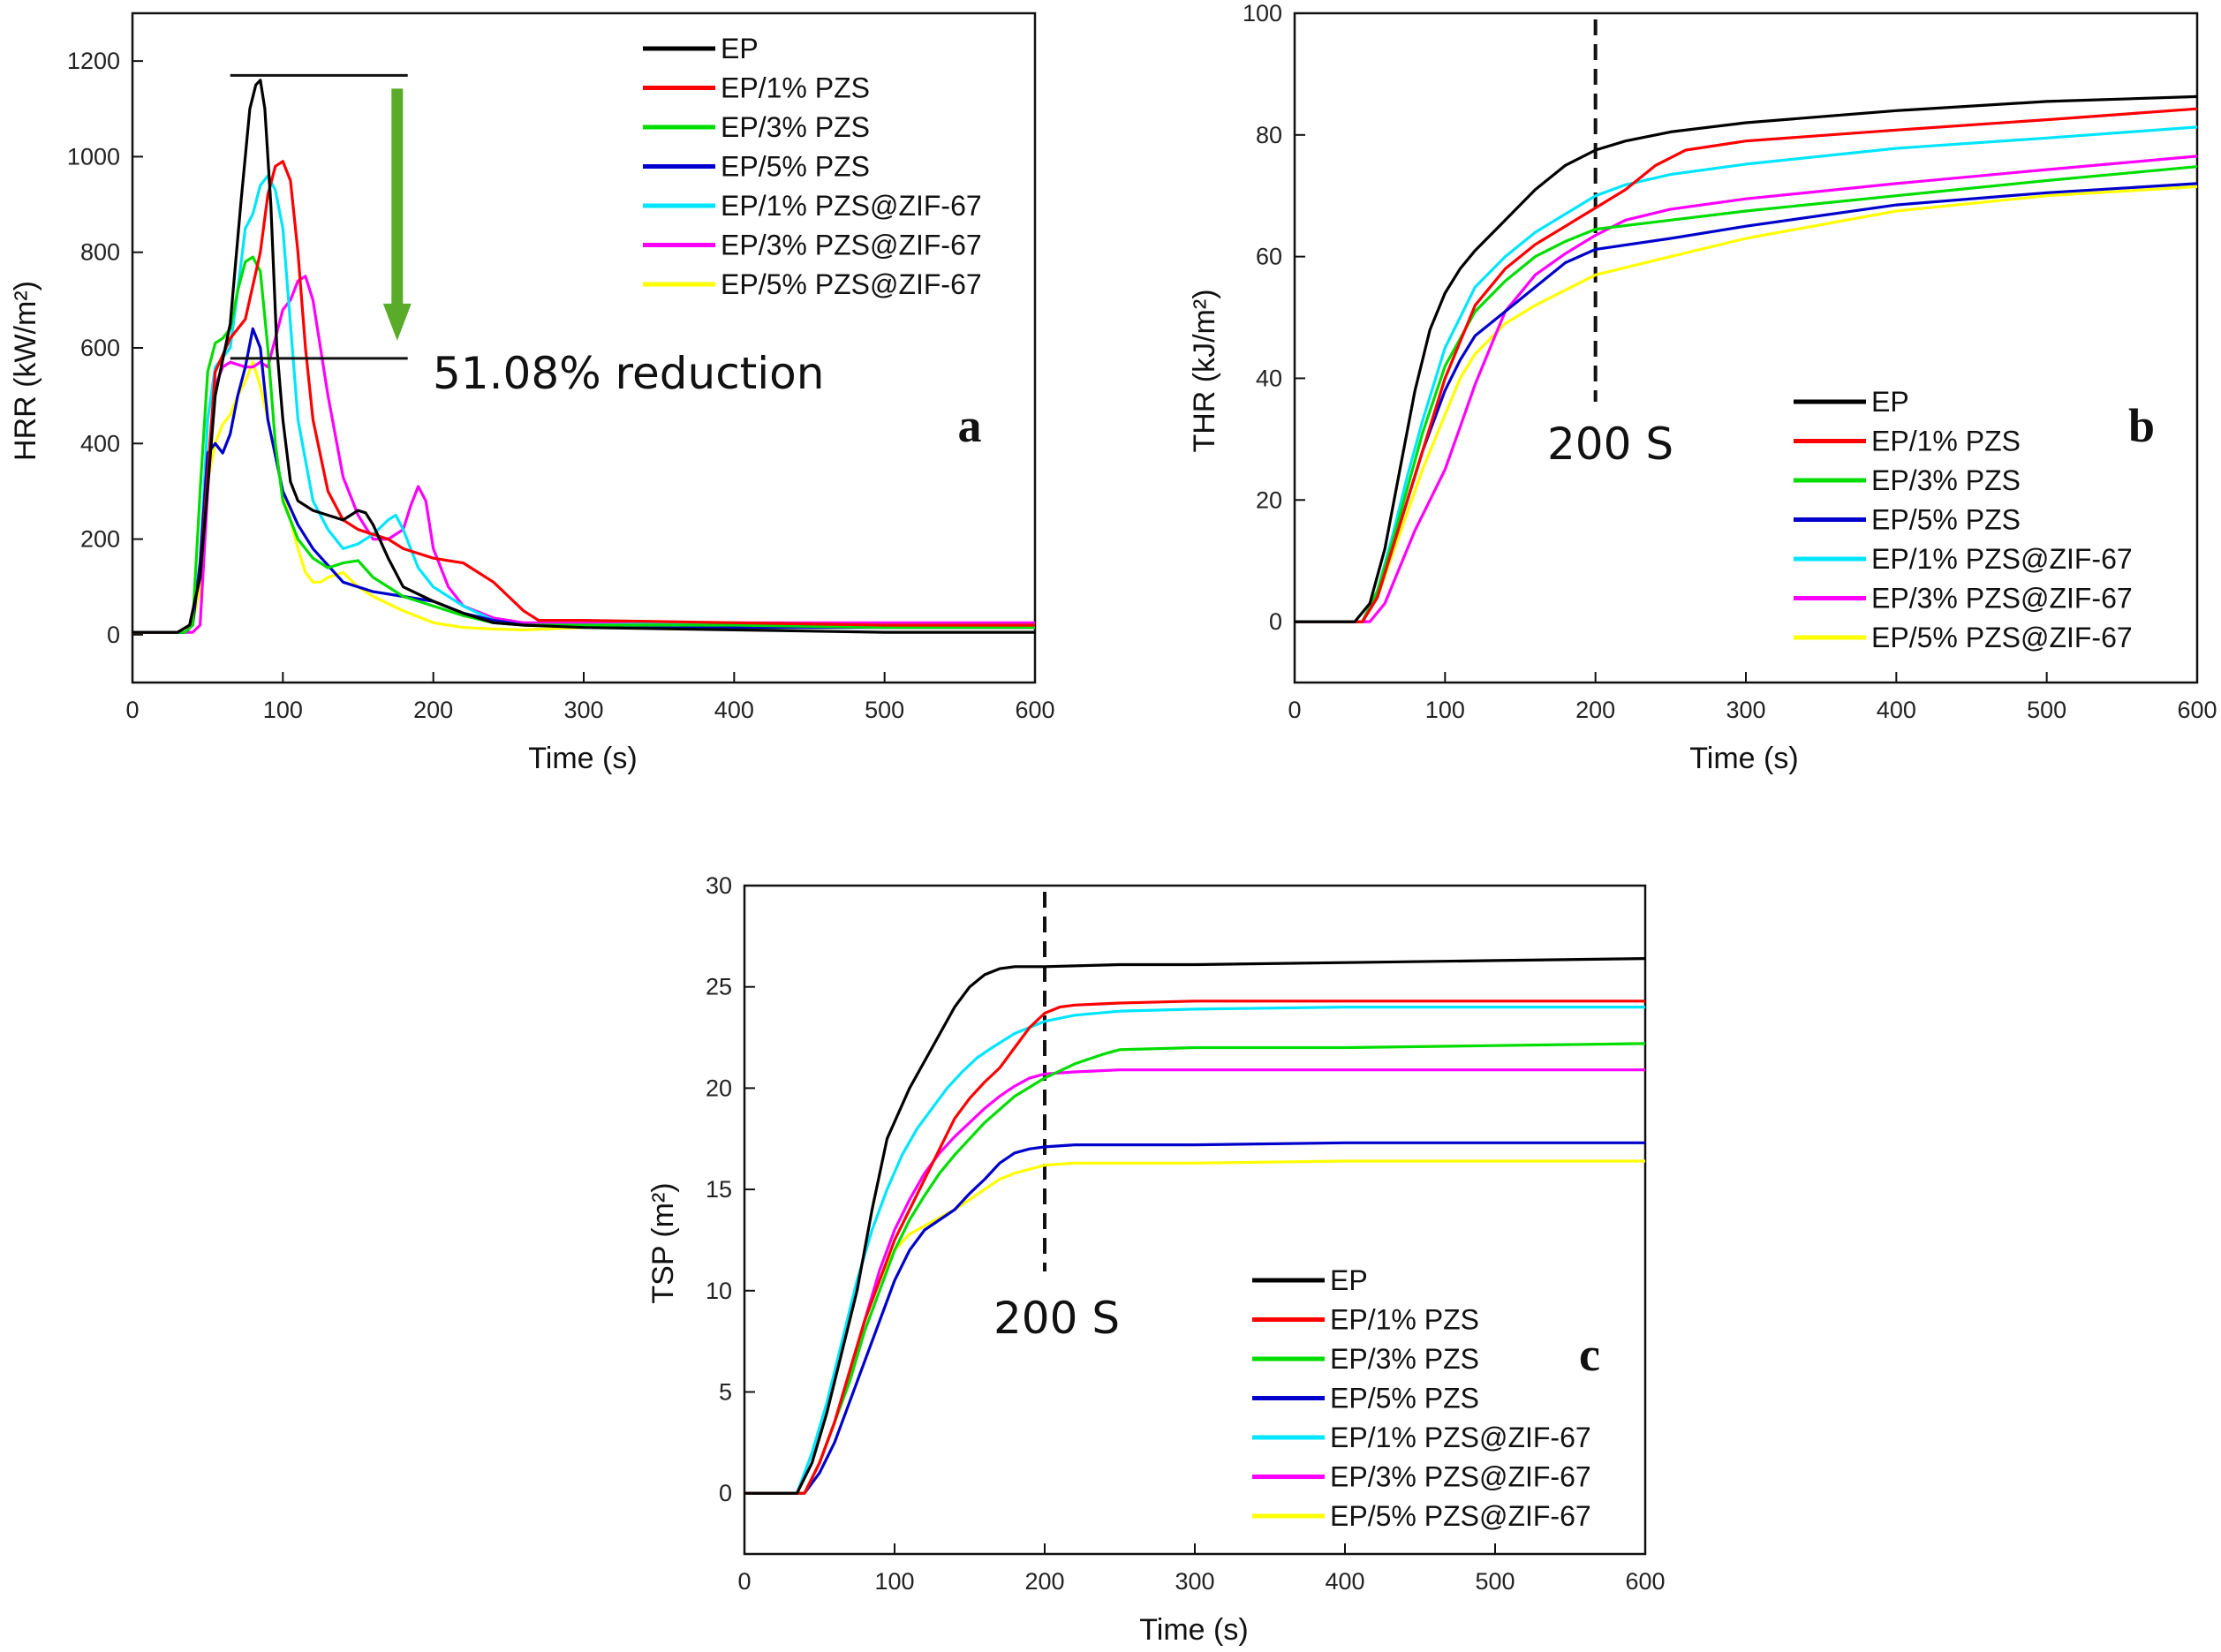 The width and height of the screenshot is (2221, 1652). I want to click on 200s-annotation-text-b: 200 S, so click(1610, 444).